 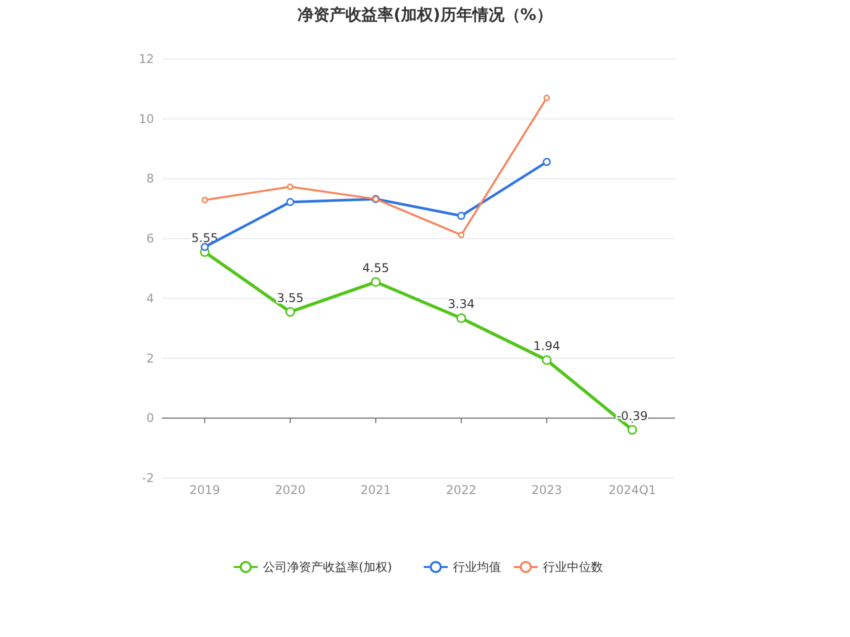 I want to click on x-tick-label: 2022, so click(x=461, y=490).